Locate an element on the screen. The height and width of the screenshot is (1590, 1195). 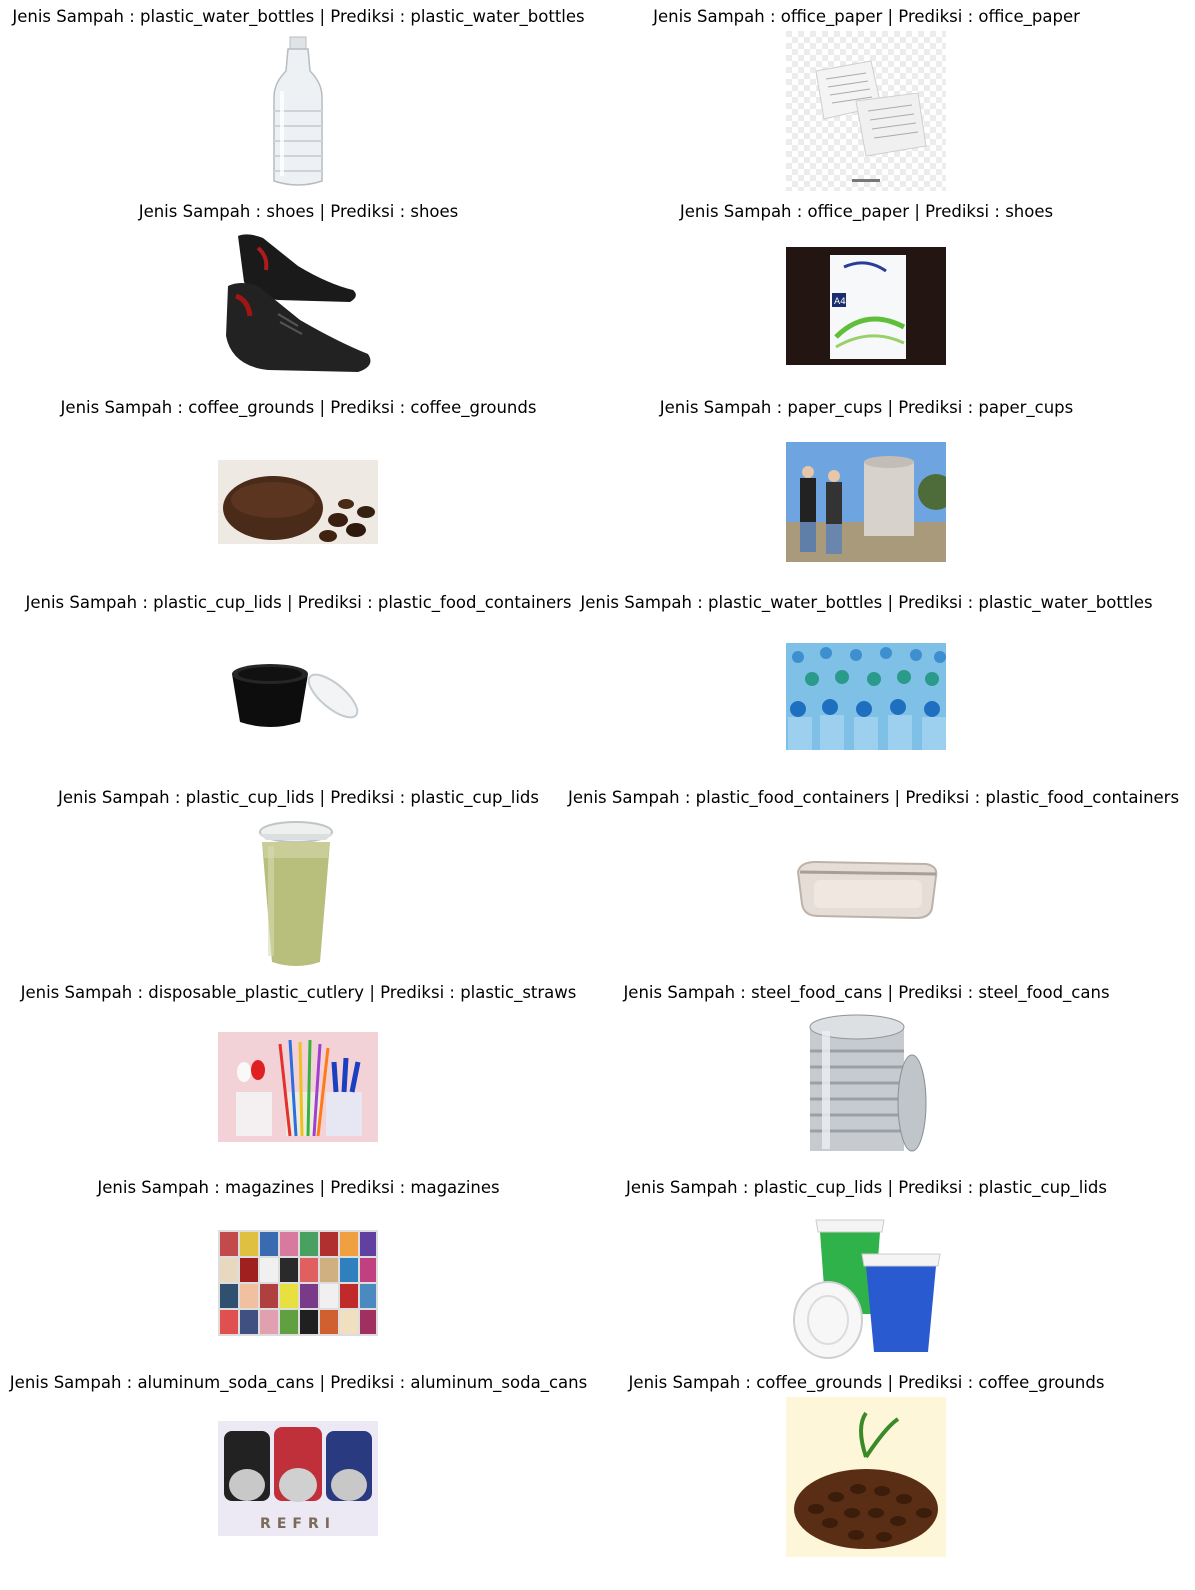
blue-bottles-image is located at coordinates (866, 696).